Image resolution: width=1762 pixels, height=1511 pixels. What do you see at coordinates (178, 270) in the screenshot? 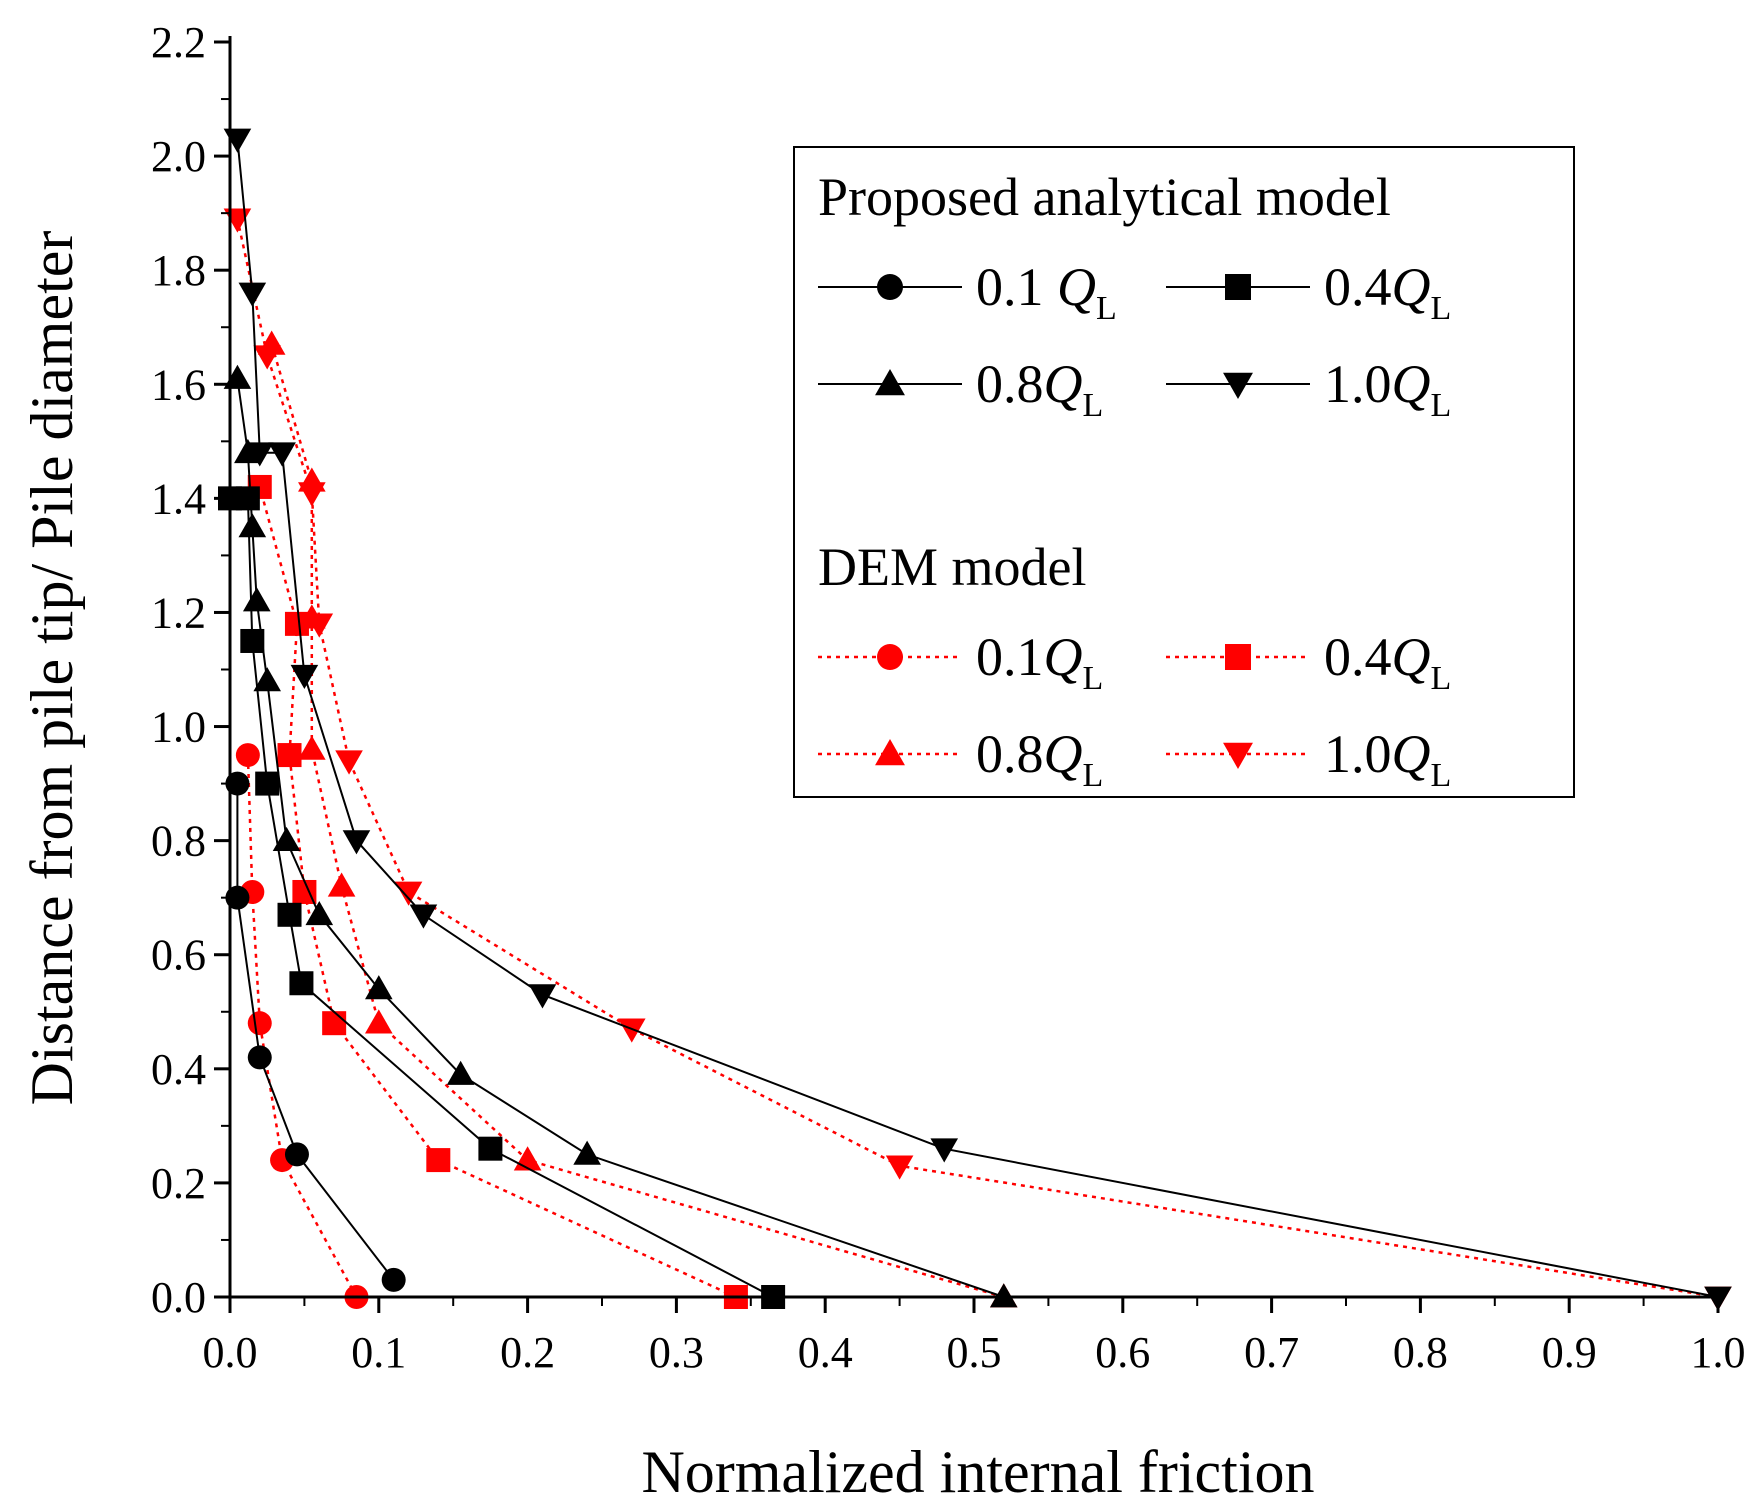
I see `y-tick-label: 1.8` at bounding box center [178, 270].